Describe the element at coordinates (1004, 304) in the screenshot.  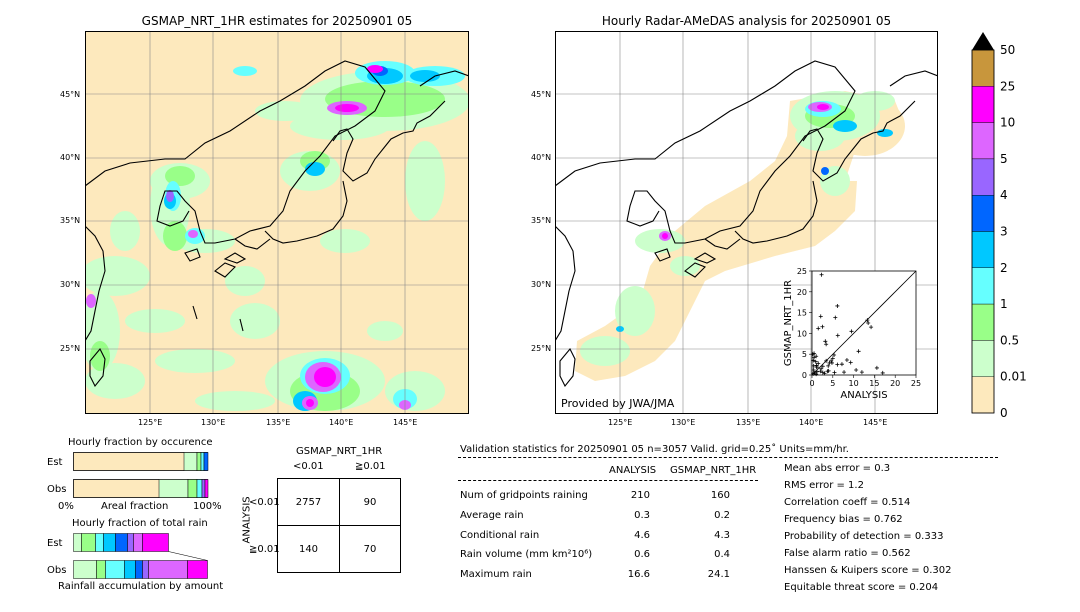
I see `colorbar-label: 1` at that location.